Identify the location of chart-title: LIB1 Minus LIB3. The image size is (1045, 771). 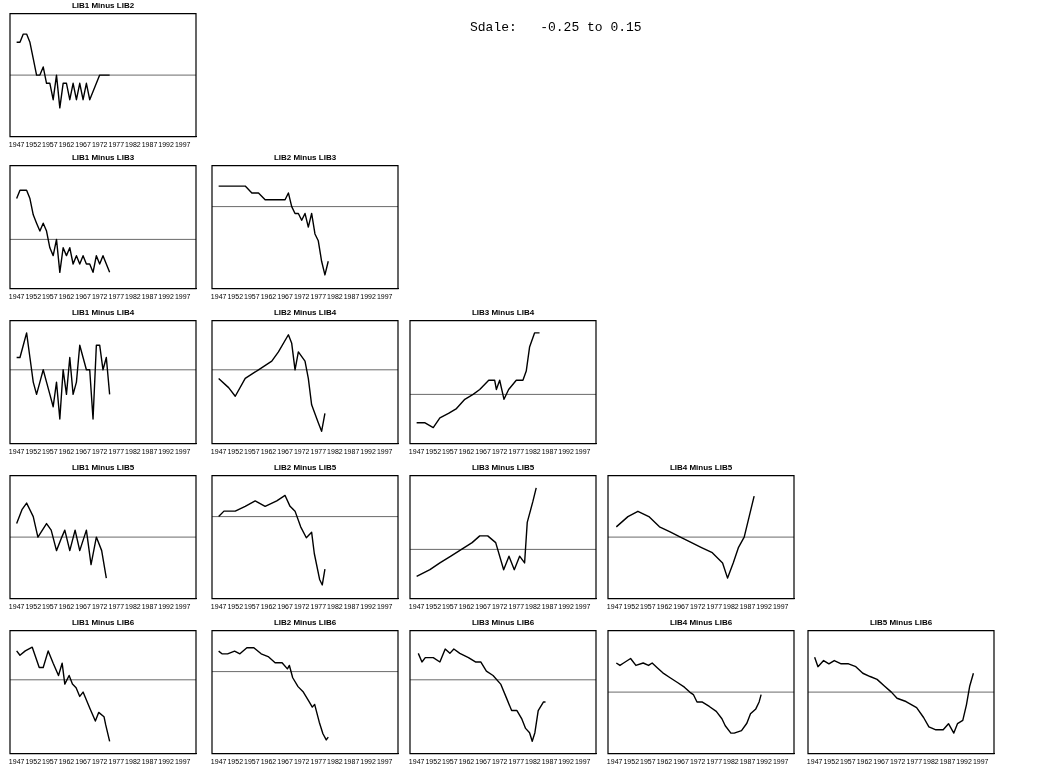
(103, 157).